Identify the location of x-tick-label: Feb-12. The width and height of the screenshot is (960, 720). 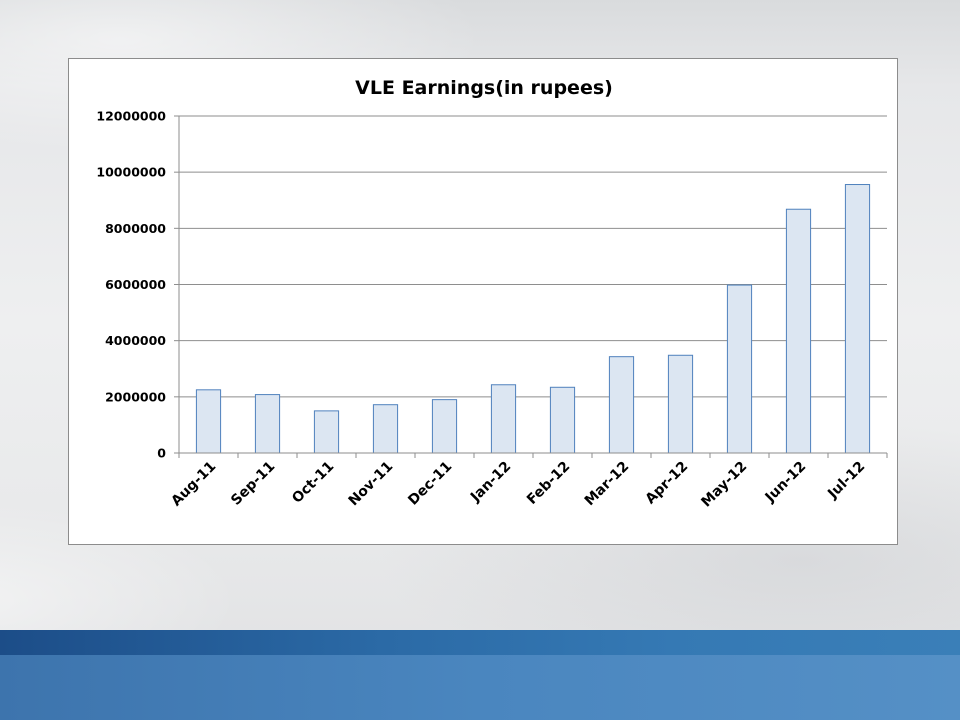
(548, 483).